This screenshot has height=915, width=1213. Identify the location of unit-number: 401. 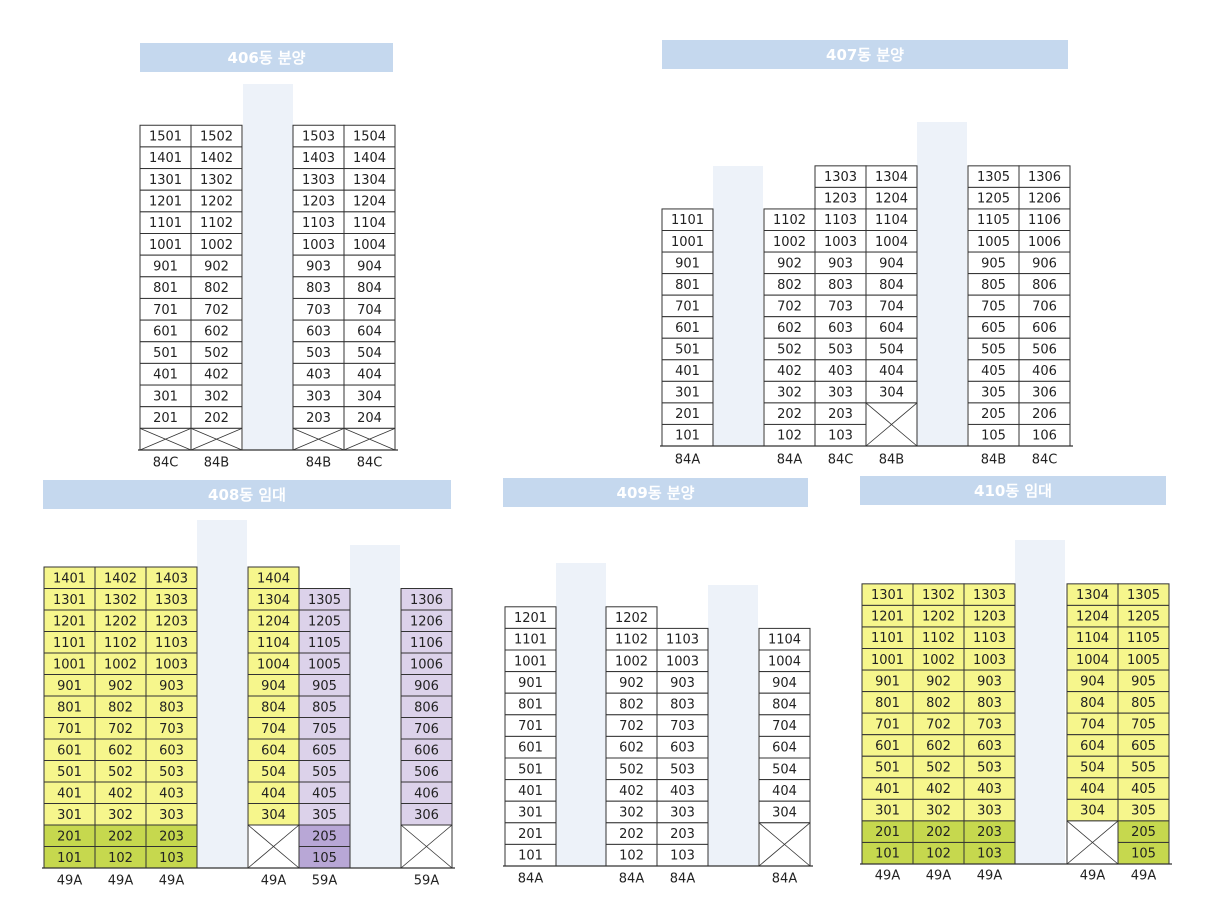
(687, 371).